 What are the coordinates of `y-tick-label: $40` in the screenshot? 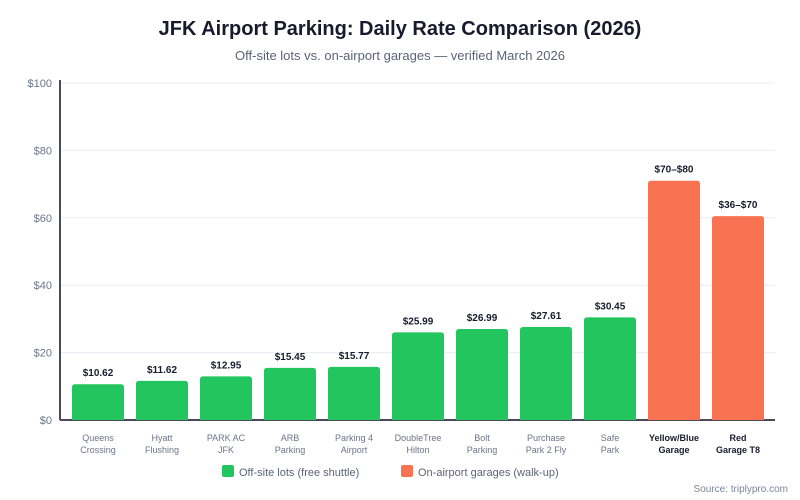 It's located at (43, 286).